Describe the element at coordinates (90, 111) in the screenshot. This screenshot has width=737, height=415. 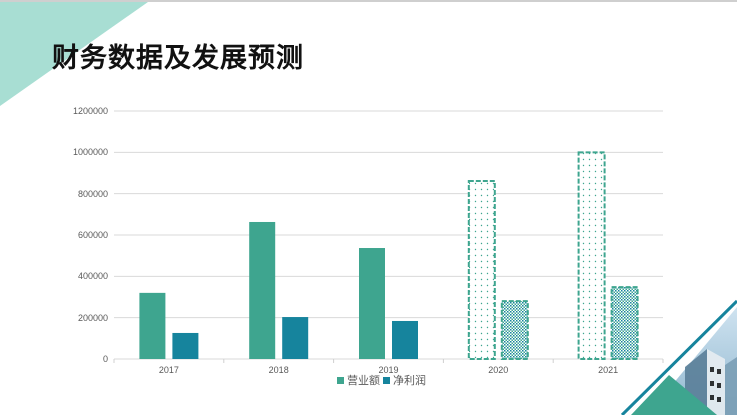
I see `y-tick-label: 1200000` at that location.